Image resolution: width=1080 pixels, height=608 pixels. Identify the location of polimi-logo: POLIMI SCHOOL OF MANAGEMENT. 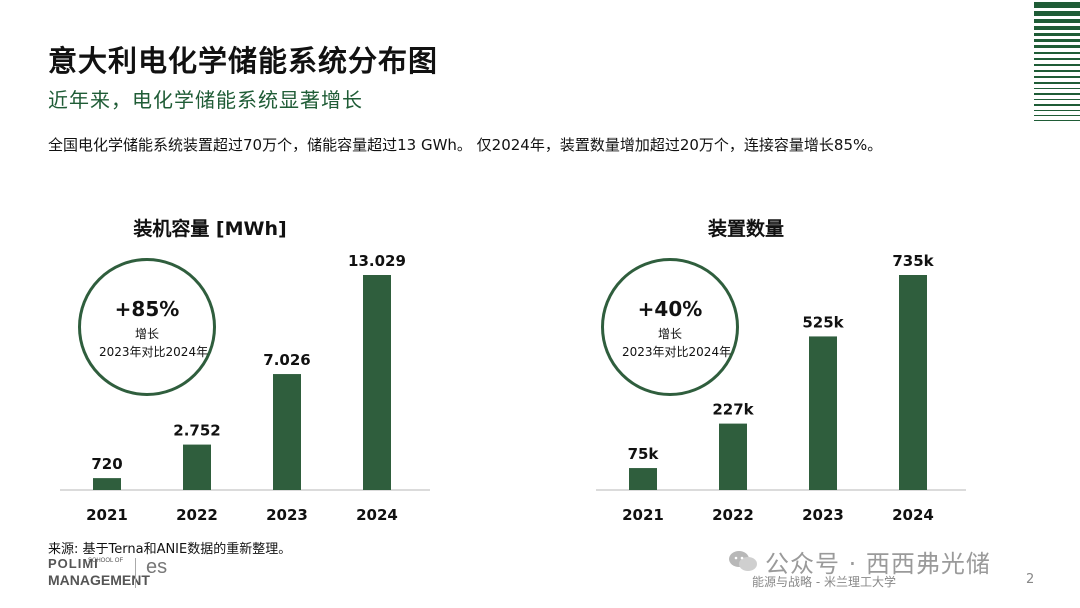
(99, 573).